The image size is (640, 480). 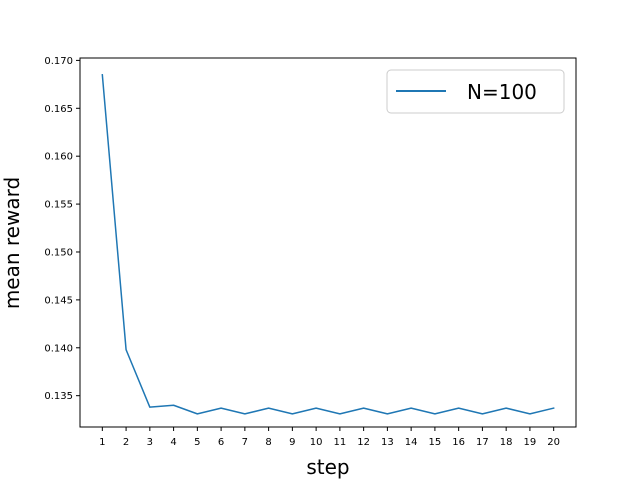 What do you see at coordinates (197, 442) in the screenshot?
I see `x-tick-label: 5` at bounding box center [197, 442].